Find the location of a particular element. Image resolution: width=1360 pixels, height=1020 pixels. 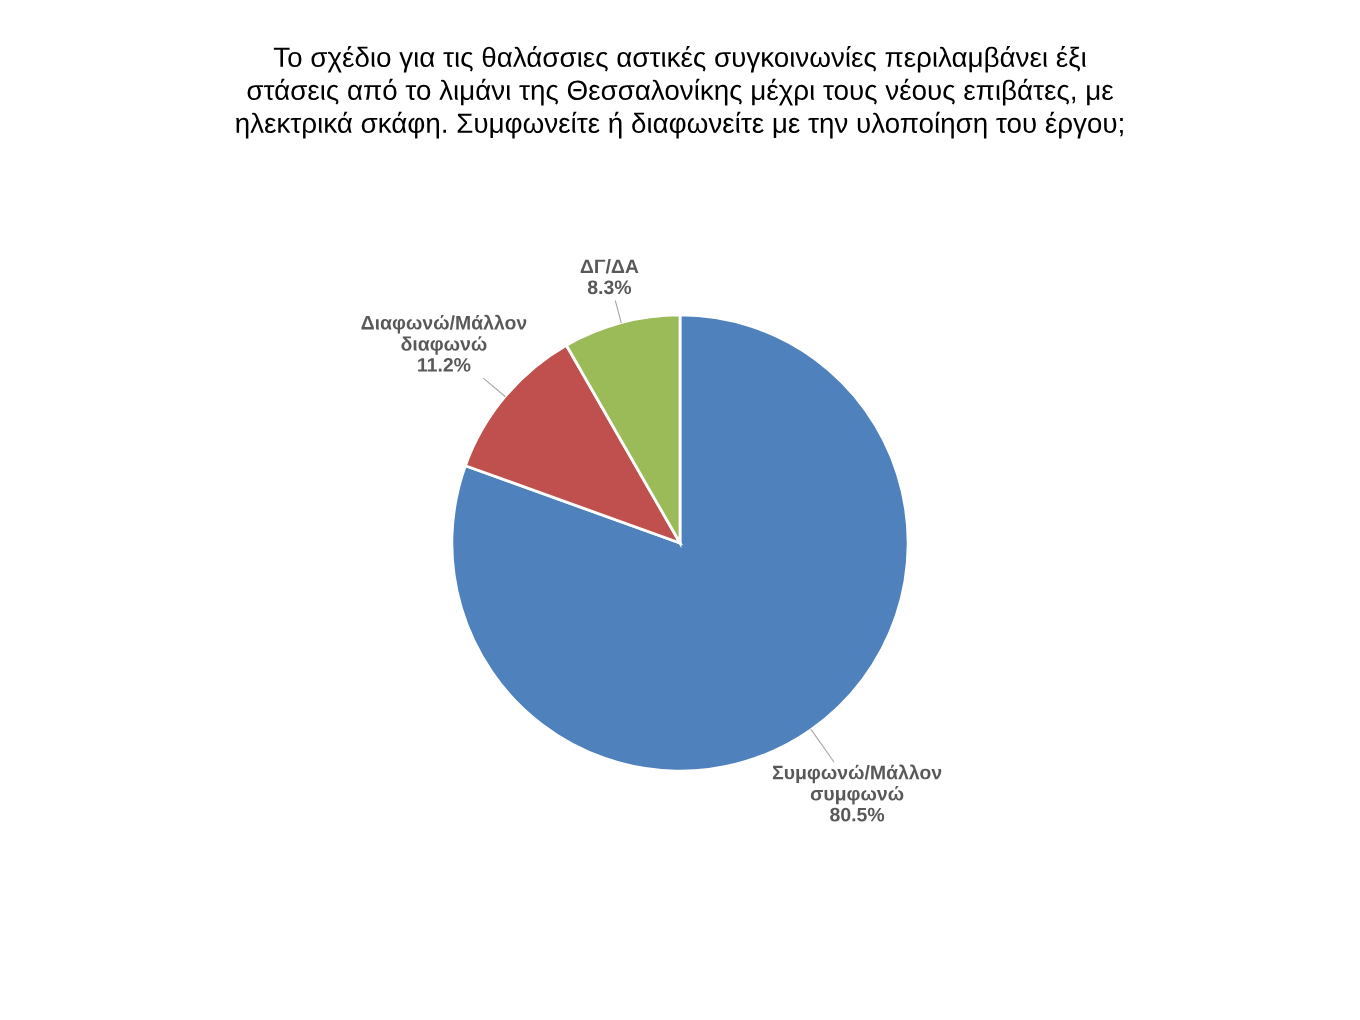

slice-label: Διαφωνώ/Μάλλον διαφωνώ is located at coordinates (444, 334).